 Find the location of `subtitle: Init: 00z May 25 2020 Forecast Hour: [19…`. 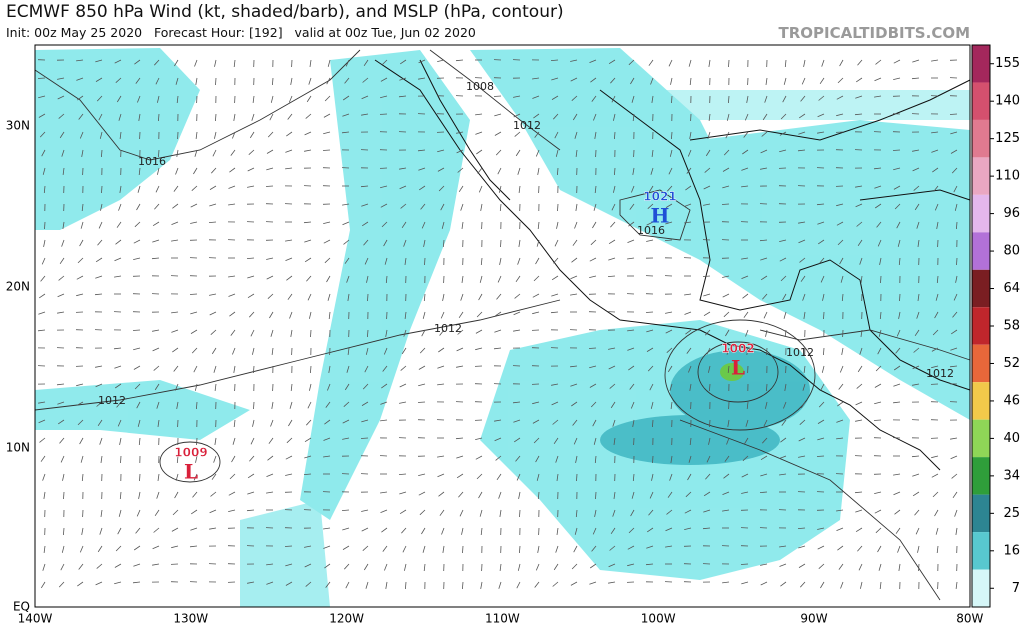

subtitle: Init: 00z May 25 2020 Forecast Hour: [19… is located at coordinates (241, 32).